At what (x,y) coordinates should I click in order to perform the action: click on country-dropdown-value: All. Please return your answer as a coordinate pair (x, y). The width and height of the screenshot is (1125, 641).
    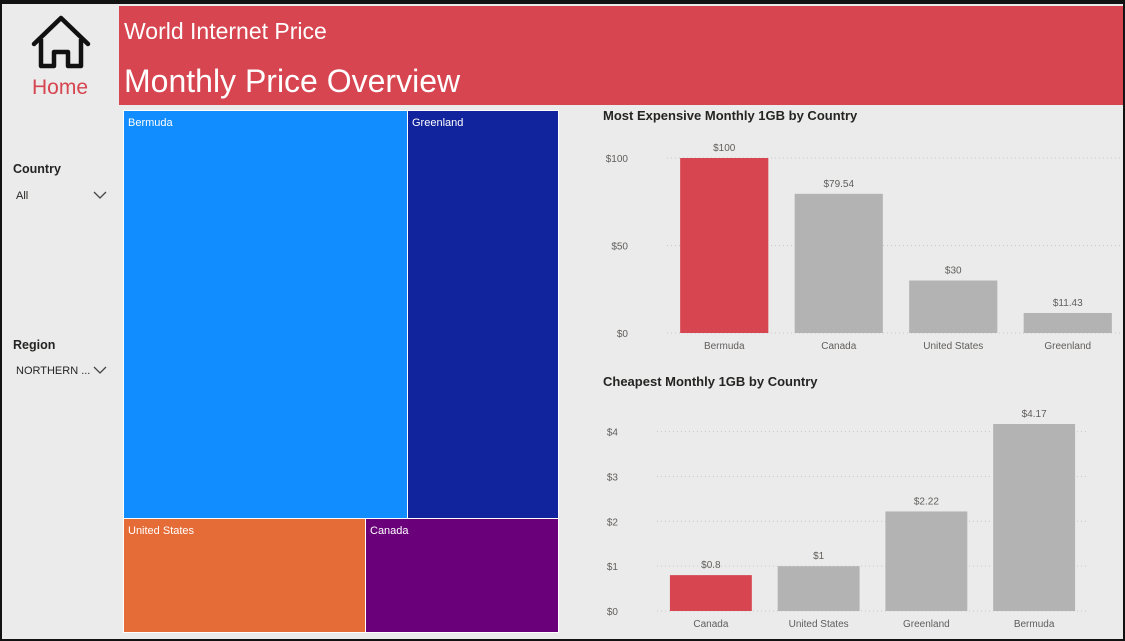
    Looking at the image, I should click on (22, 196).